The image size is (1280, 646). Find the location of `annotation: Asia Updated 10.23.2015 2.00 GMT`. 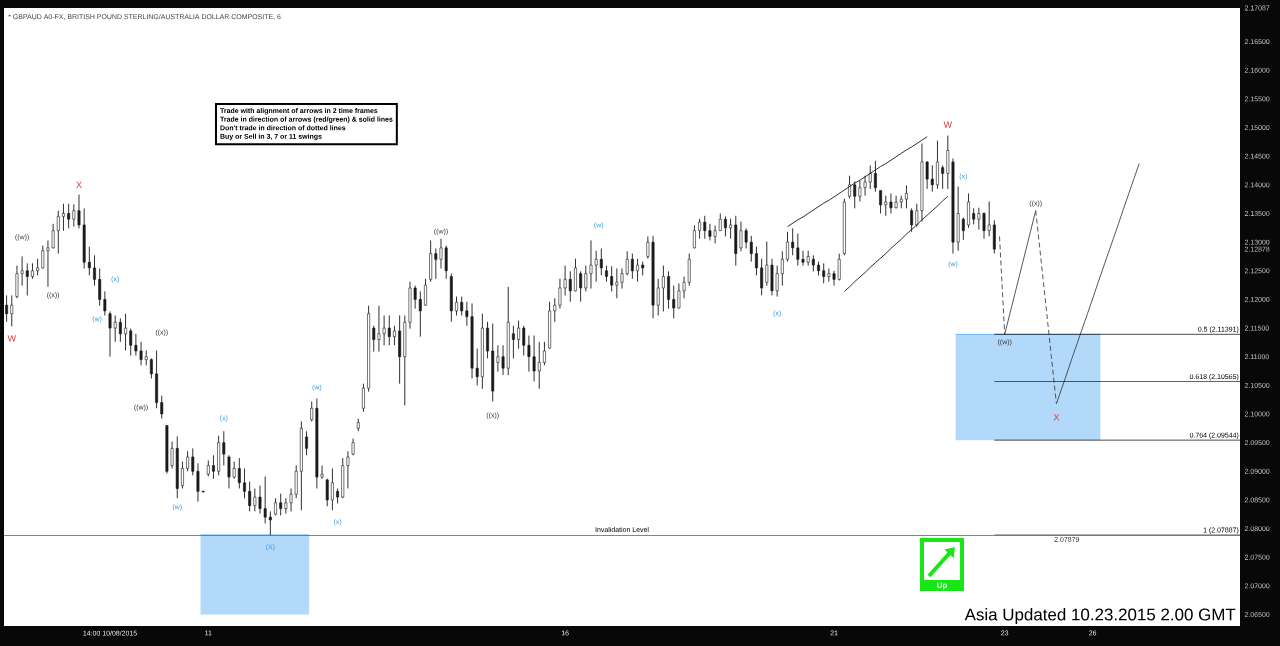

annotation: Asia Updated 10.23.2015 2.00 GMT is located at coordinates (1100, 616).